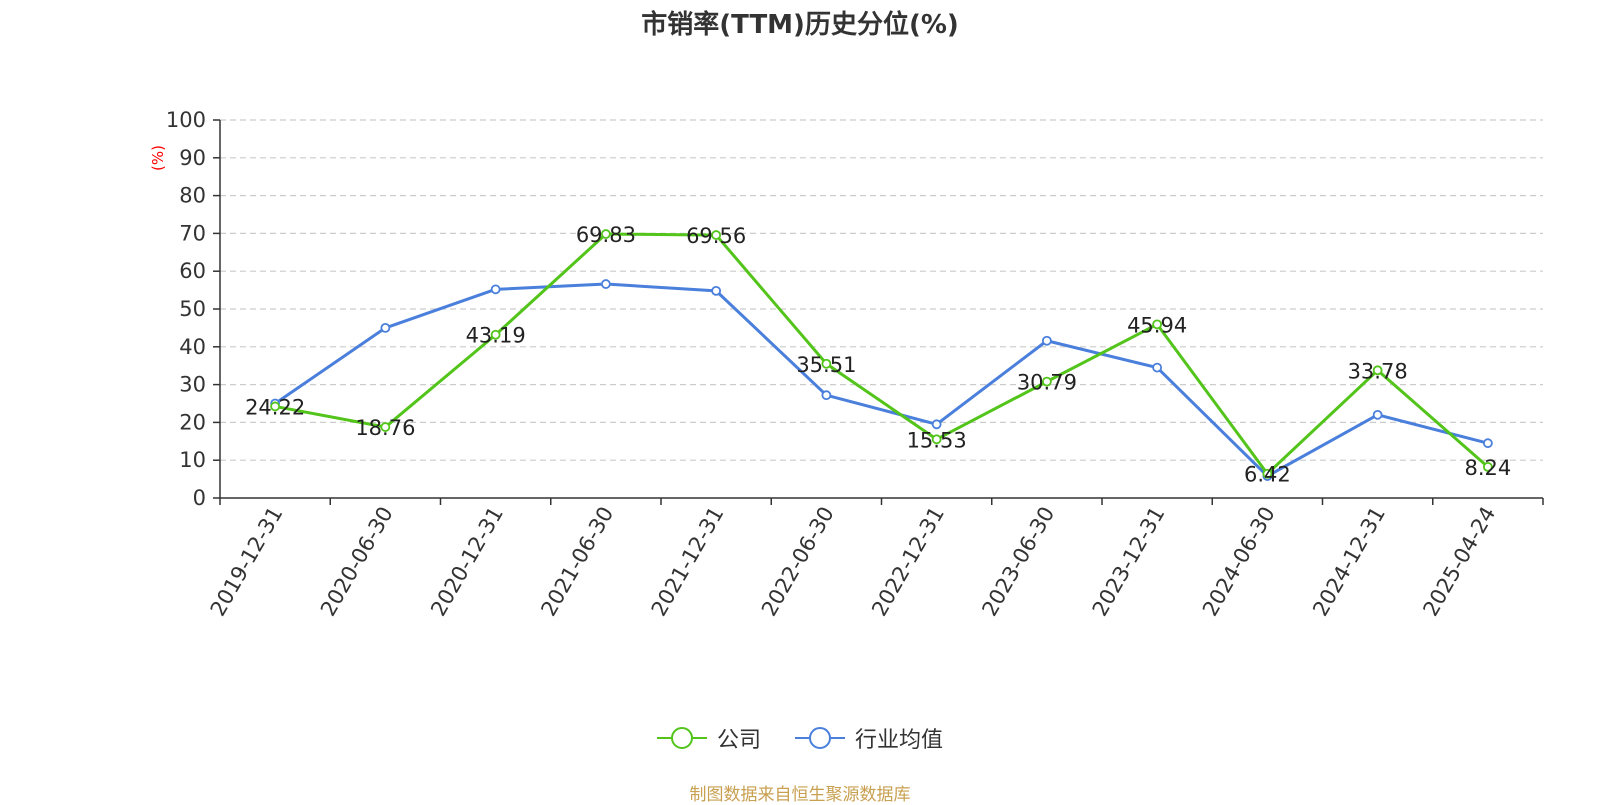 This screenshot has width=1600, height=805. I want to click on legend: 公司 行业均值, so click(800, 738).